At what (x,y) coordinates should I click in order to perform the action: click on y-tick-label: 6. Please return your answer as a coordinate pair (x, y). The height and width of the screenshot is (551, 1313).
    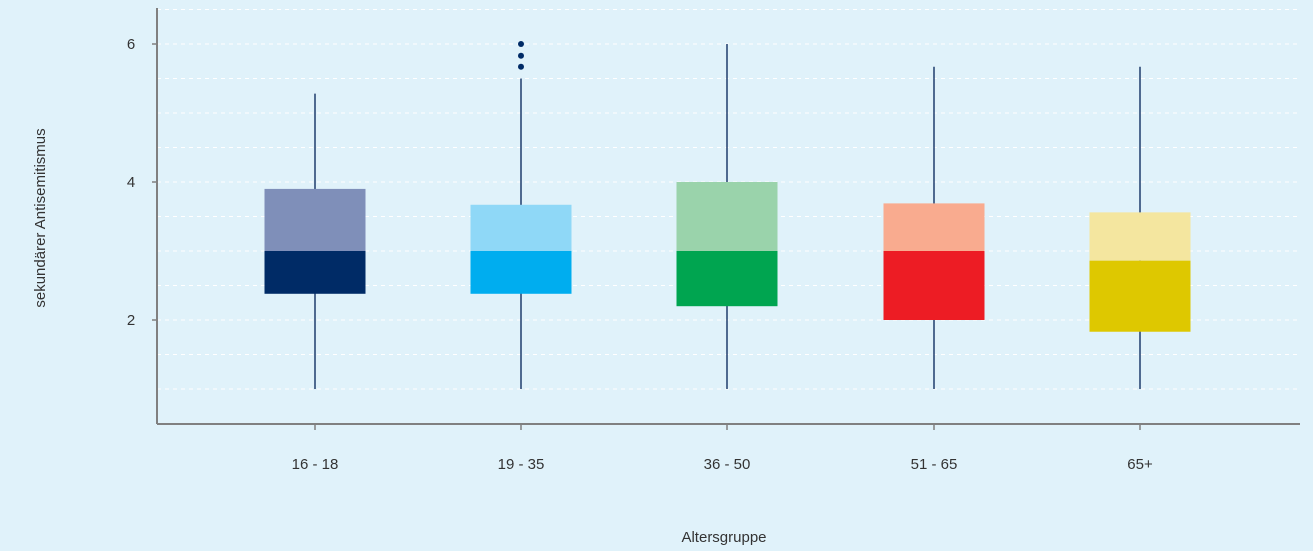
    Looking at the image, I should click on (131, 44).